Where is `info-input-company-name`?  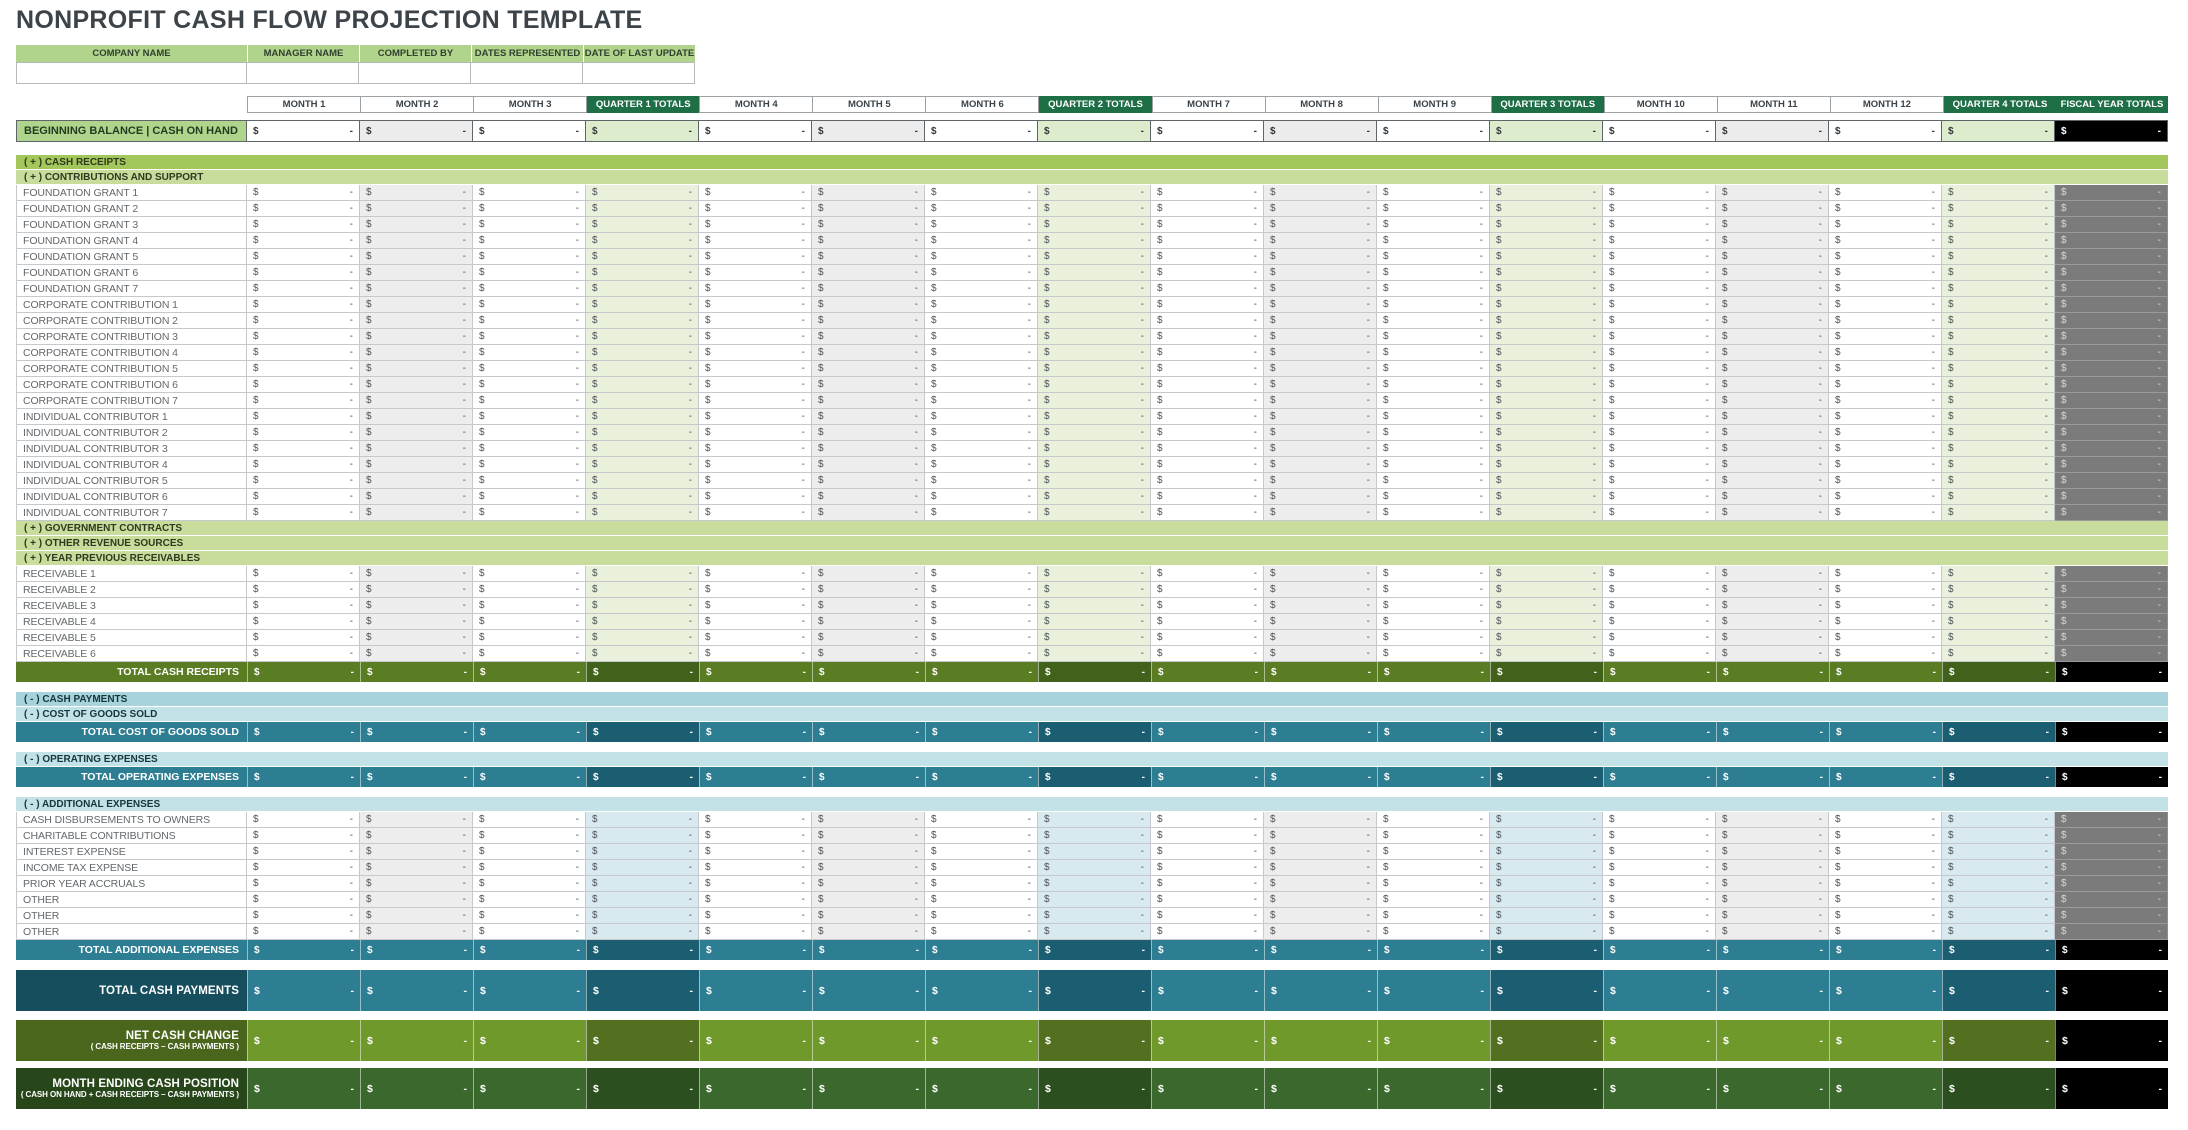 info-input-company-name is located at coordinates (131, 73).